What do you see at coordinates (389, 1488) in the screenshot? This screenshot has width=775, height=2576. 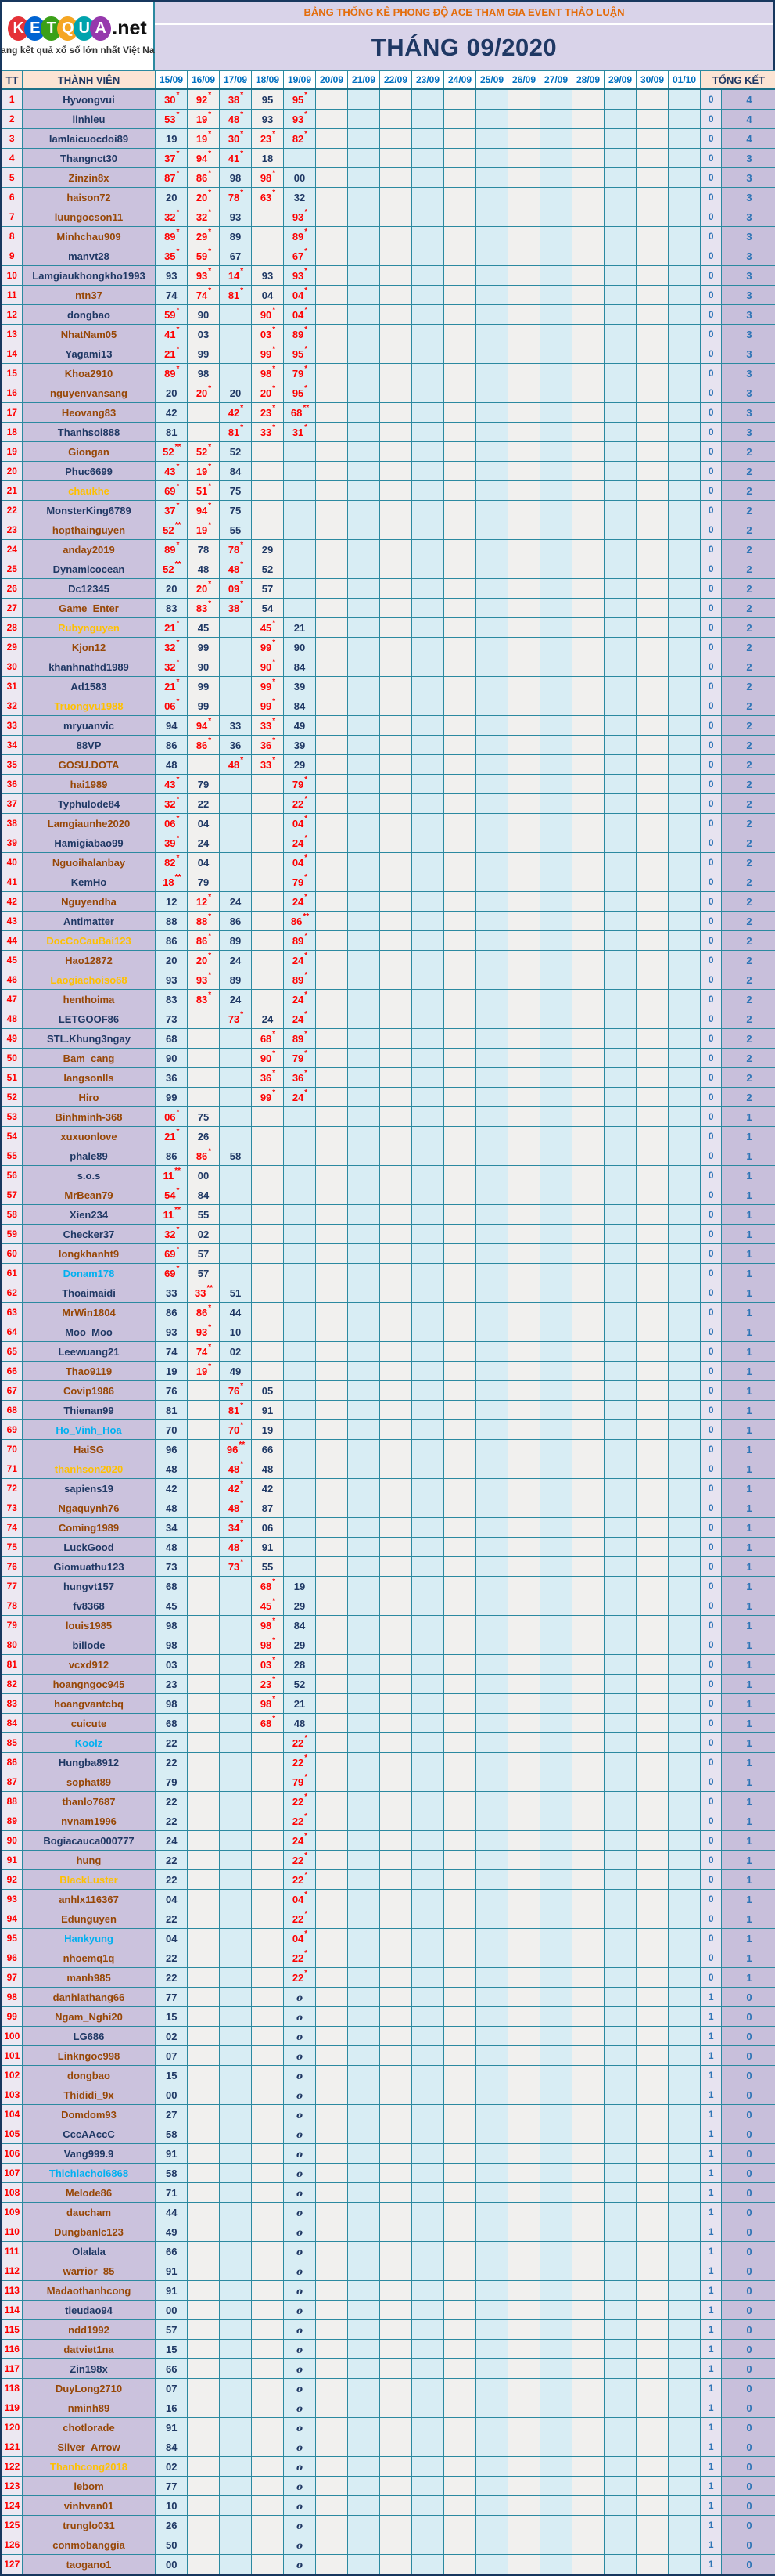 I see `table-row: 72 sapiens19 42 42* 42 0 1` at bounding box center [389, 1488].